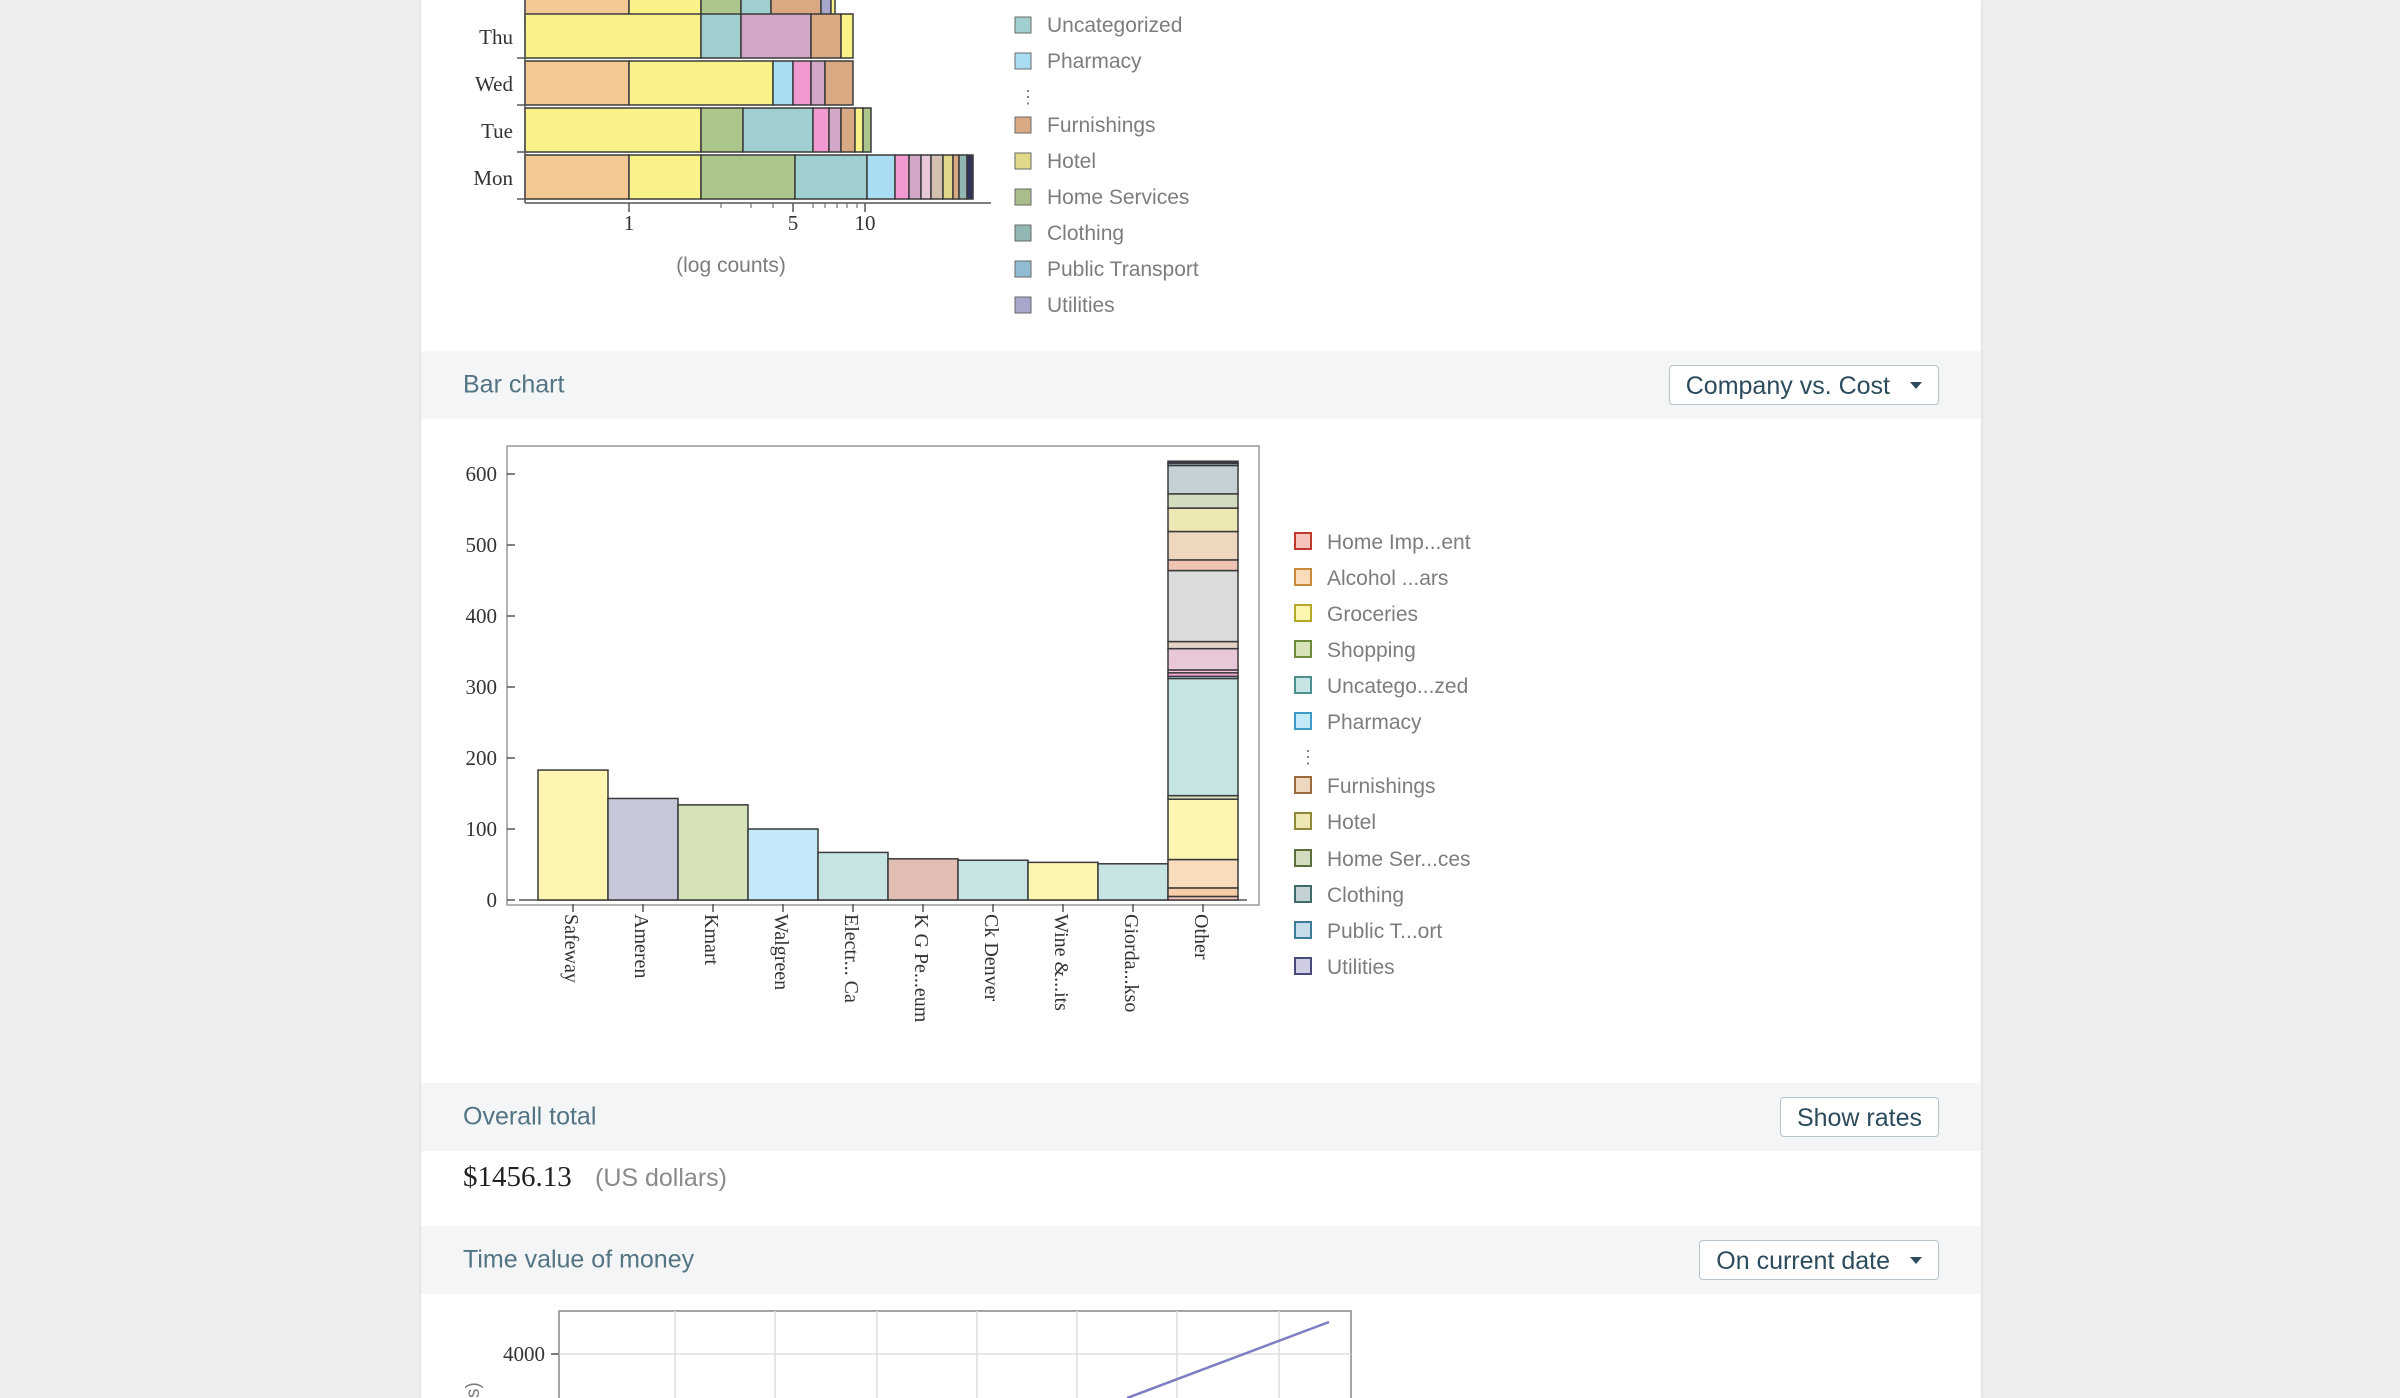 This screenshot has width=2400, height=1398. I want to click on bar-legend-label: Utilities, so click(1361, 967).